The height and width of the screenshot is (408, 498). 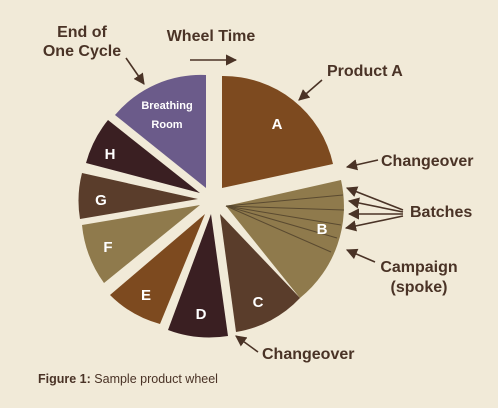 What do you see at coordinates (260, 273) in the screenshot?
I see `slice-c` at bounding box center [260, 273].